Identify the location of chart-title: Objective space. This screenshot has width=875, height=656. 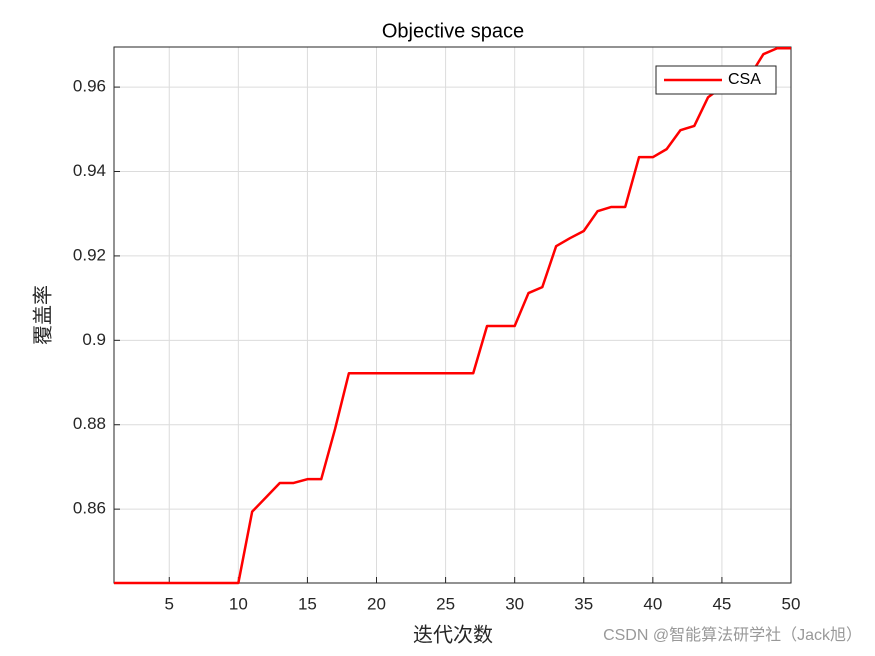
(453, 31).